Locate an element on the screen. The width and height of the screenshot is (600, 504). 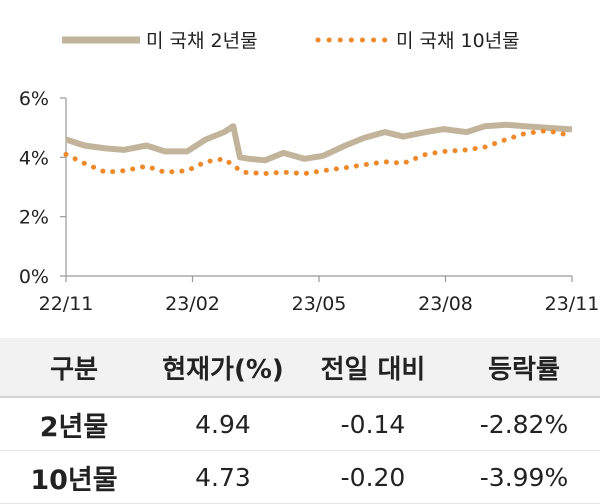
header-rate: 등락률 is located at coordinates (524, 368).